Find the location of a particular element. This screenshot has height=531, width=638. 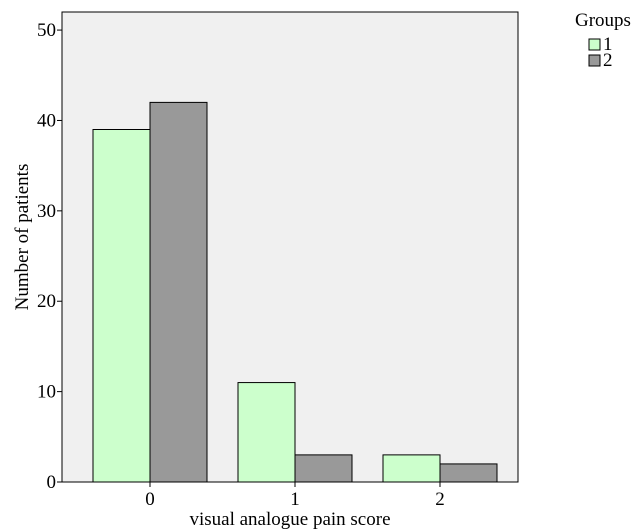

y-tick-label: 40 is located at coordinates (46, 120).